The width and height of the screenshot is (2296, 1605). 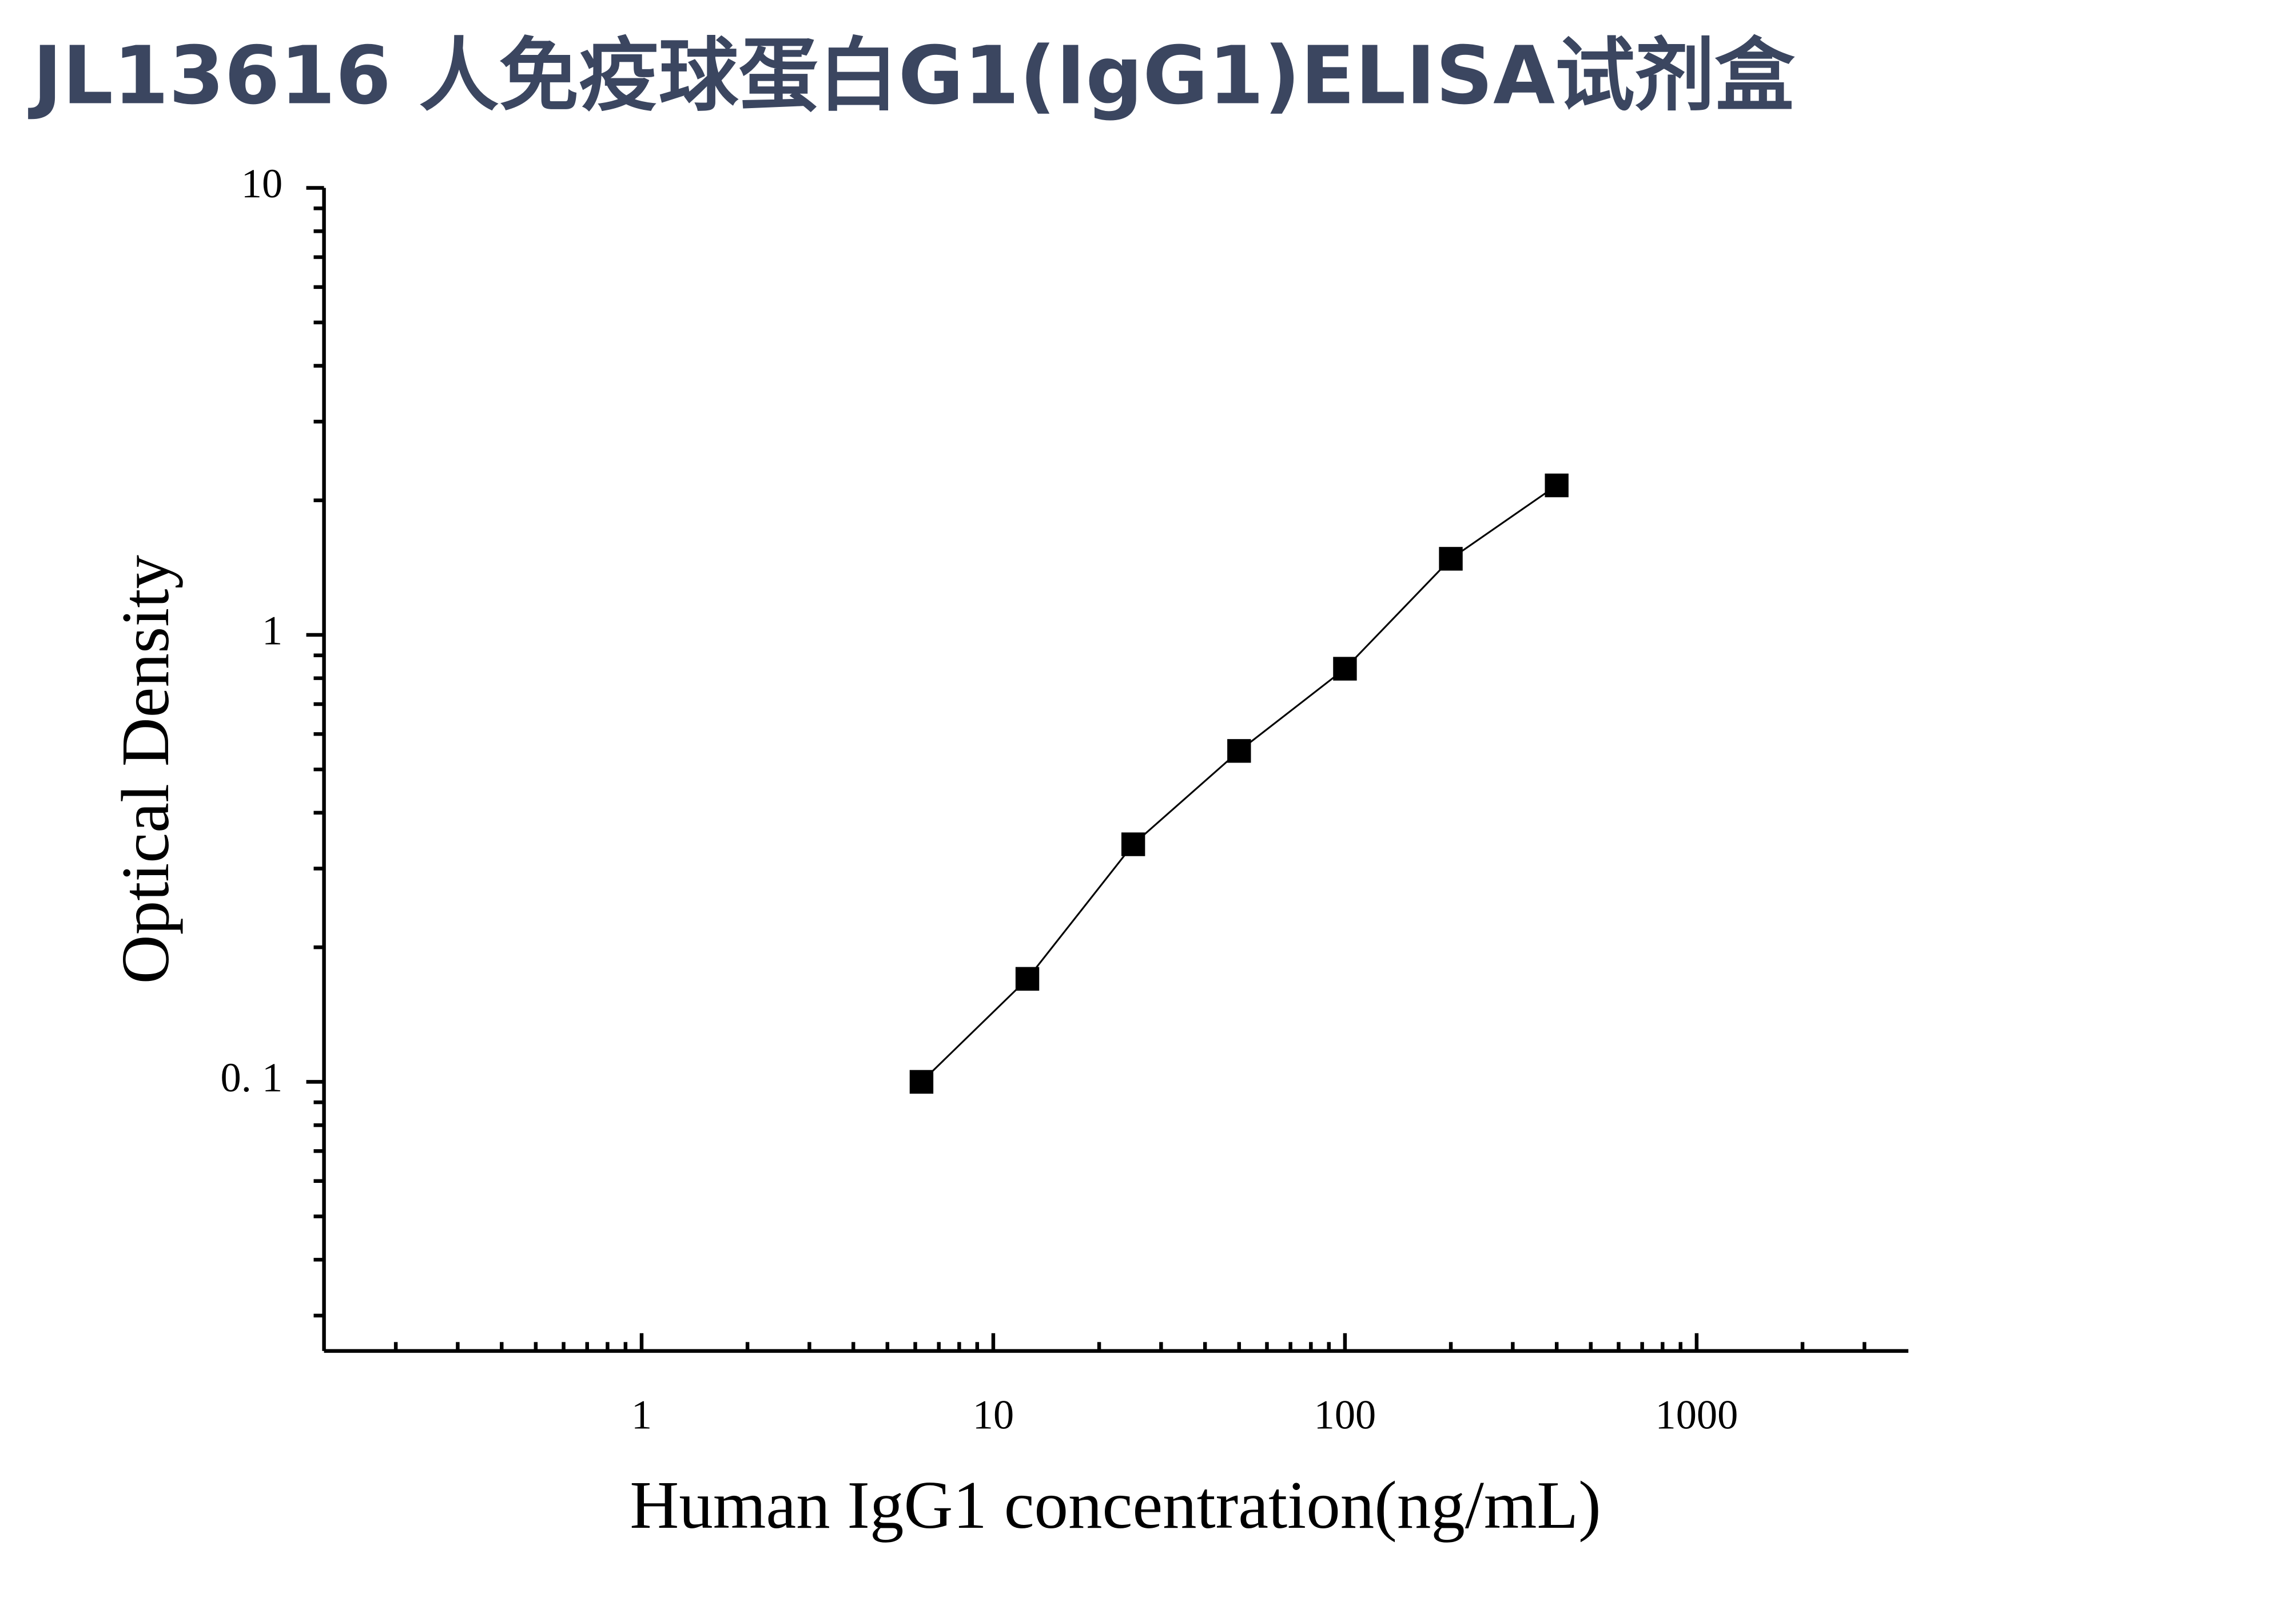 I want to click on x-axis-label: Human IgG1 concentration(ng/mL), so click(x=1115, y=1505).